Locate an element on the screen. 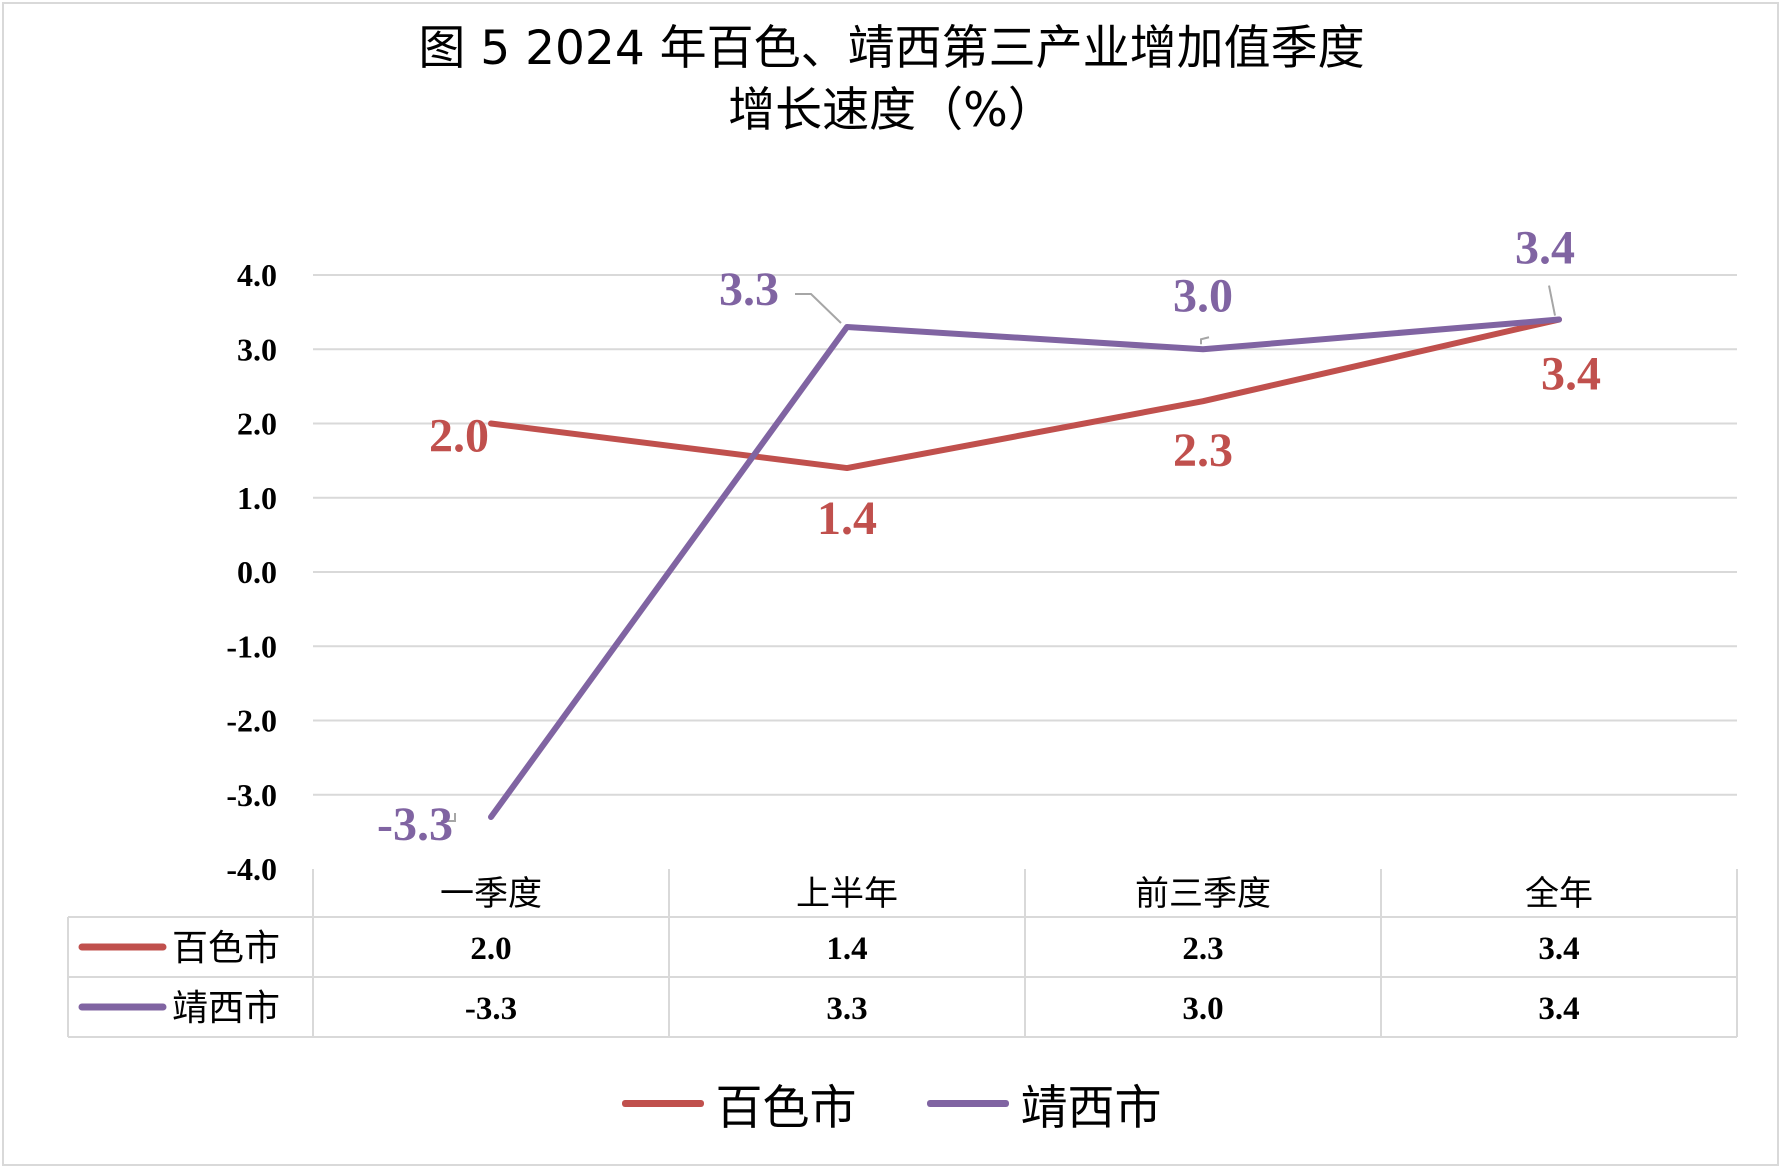  data-label: 2.0 is located at coordinates (459, 436).